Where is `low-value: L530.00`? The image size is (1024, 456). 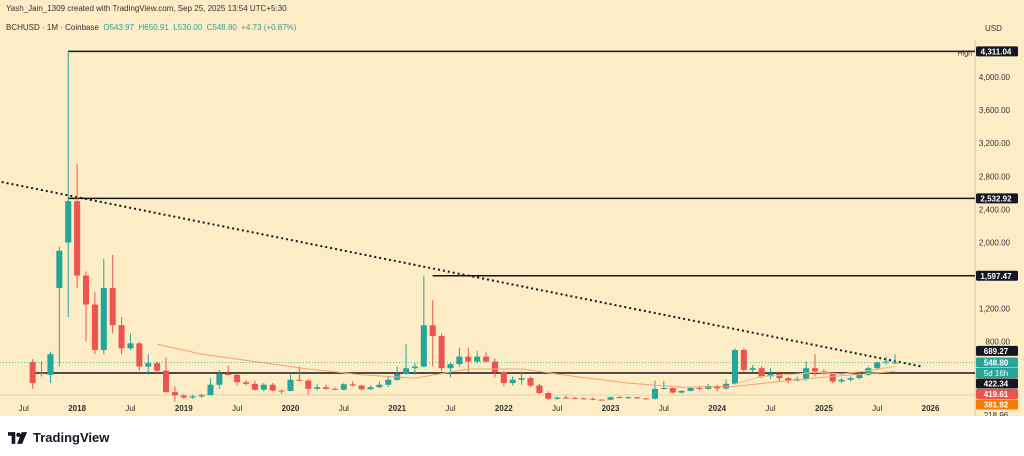
low-value: L530.00 is located at coordinates (188, 27).